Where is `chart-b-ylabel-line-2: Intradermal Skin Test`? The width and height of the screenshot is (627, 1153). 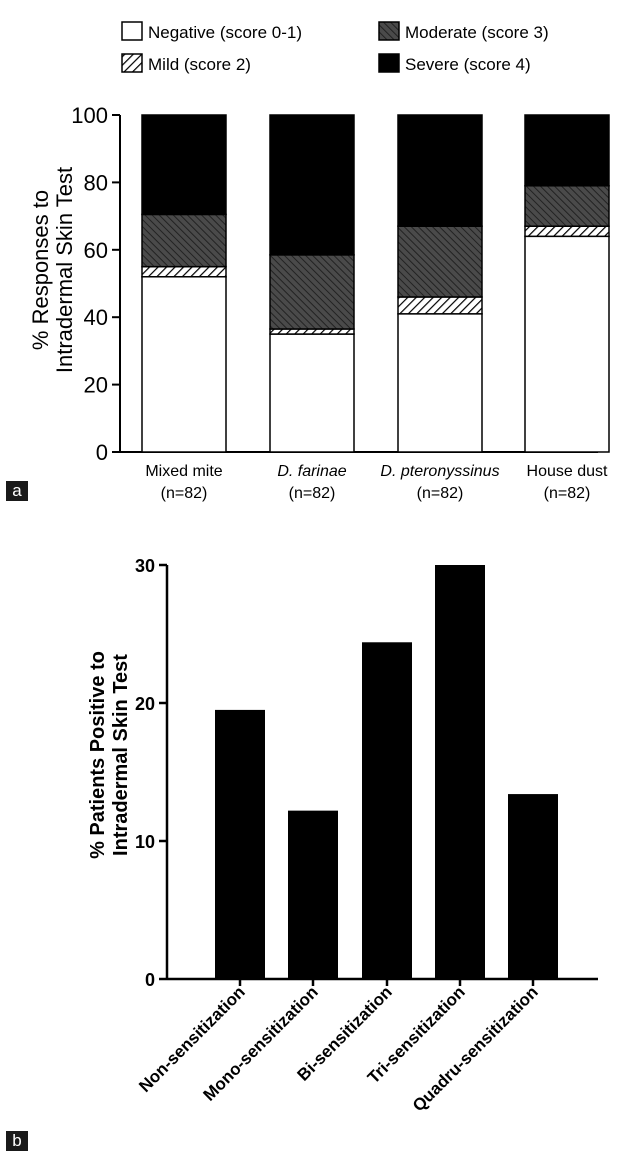 chart-b-ylabel-line-2: Intradermal Skin Test is located at coordinates (121, 755).